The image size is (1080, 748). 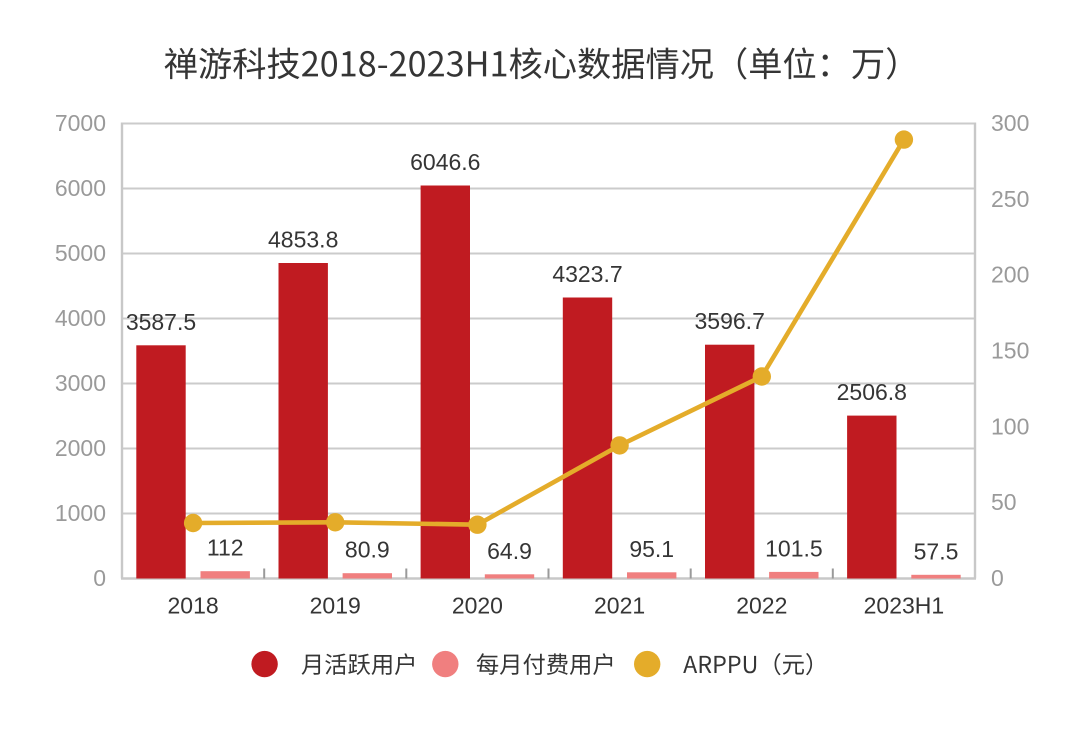 I want to click on svg-text: 112, so click(x=225, y=548).